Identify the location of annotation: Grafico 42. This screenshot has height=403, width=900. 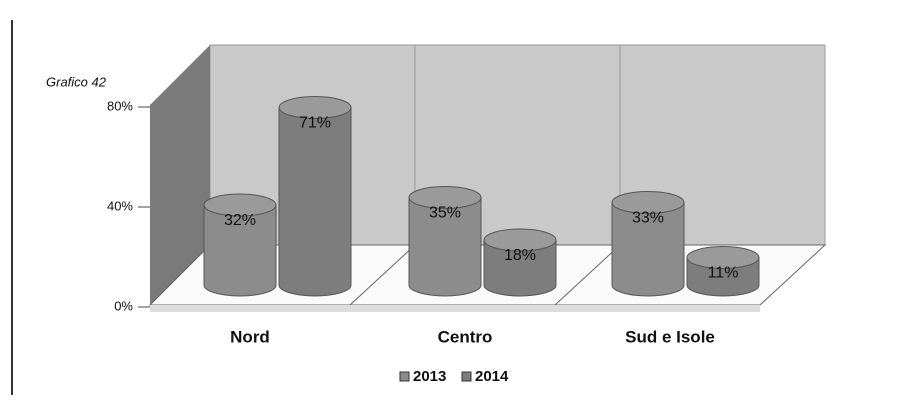
(76, 81).